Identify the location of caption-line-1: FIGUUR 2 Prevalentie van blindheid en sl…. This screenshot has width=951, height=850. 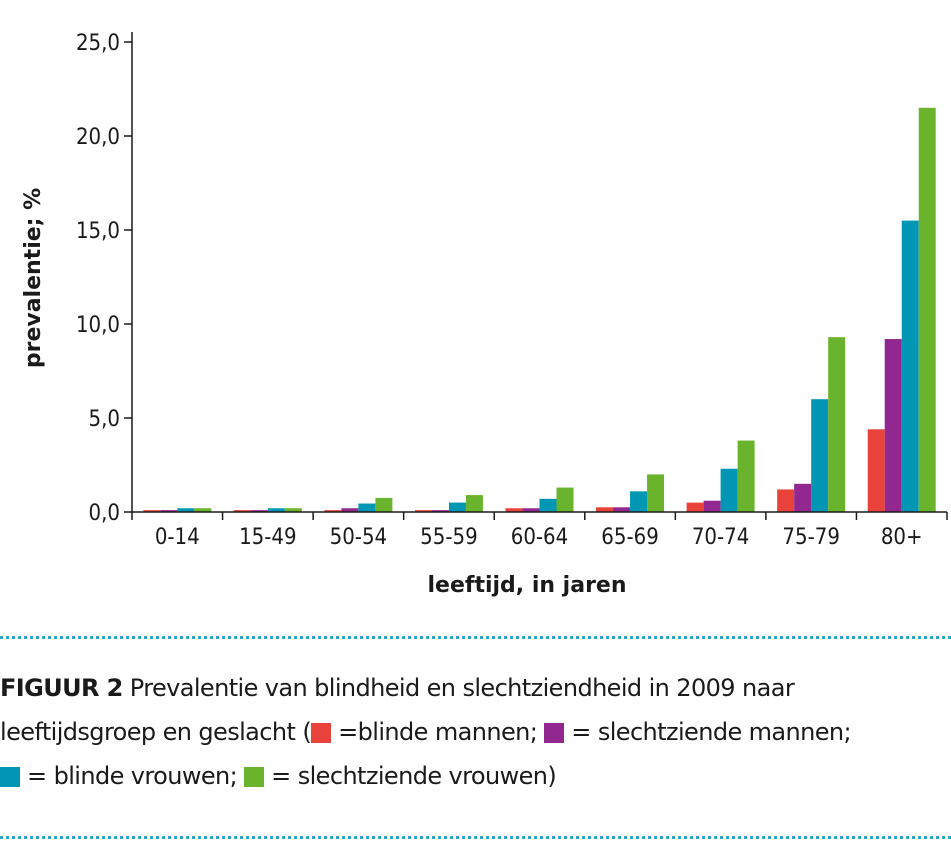
(470, 688).